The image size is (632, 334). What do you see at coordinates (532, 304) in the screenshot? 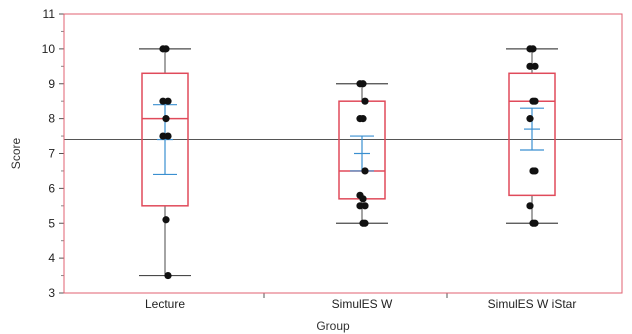
I see `x-tick-label-2: SimulES W iStar` at bounding box center [532, 304].